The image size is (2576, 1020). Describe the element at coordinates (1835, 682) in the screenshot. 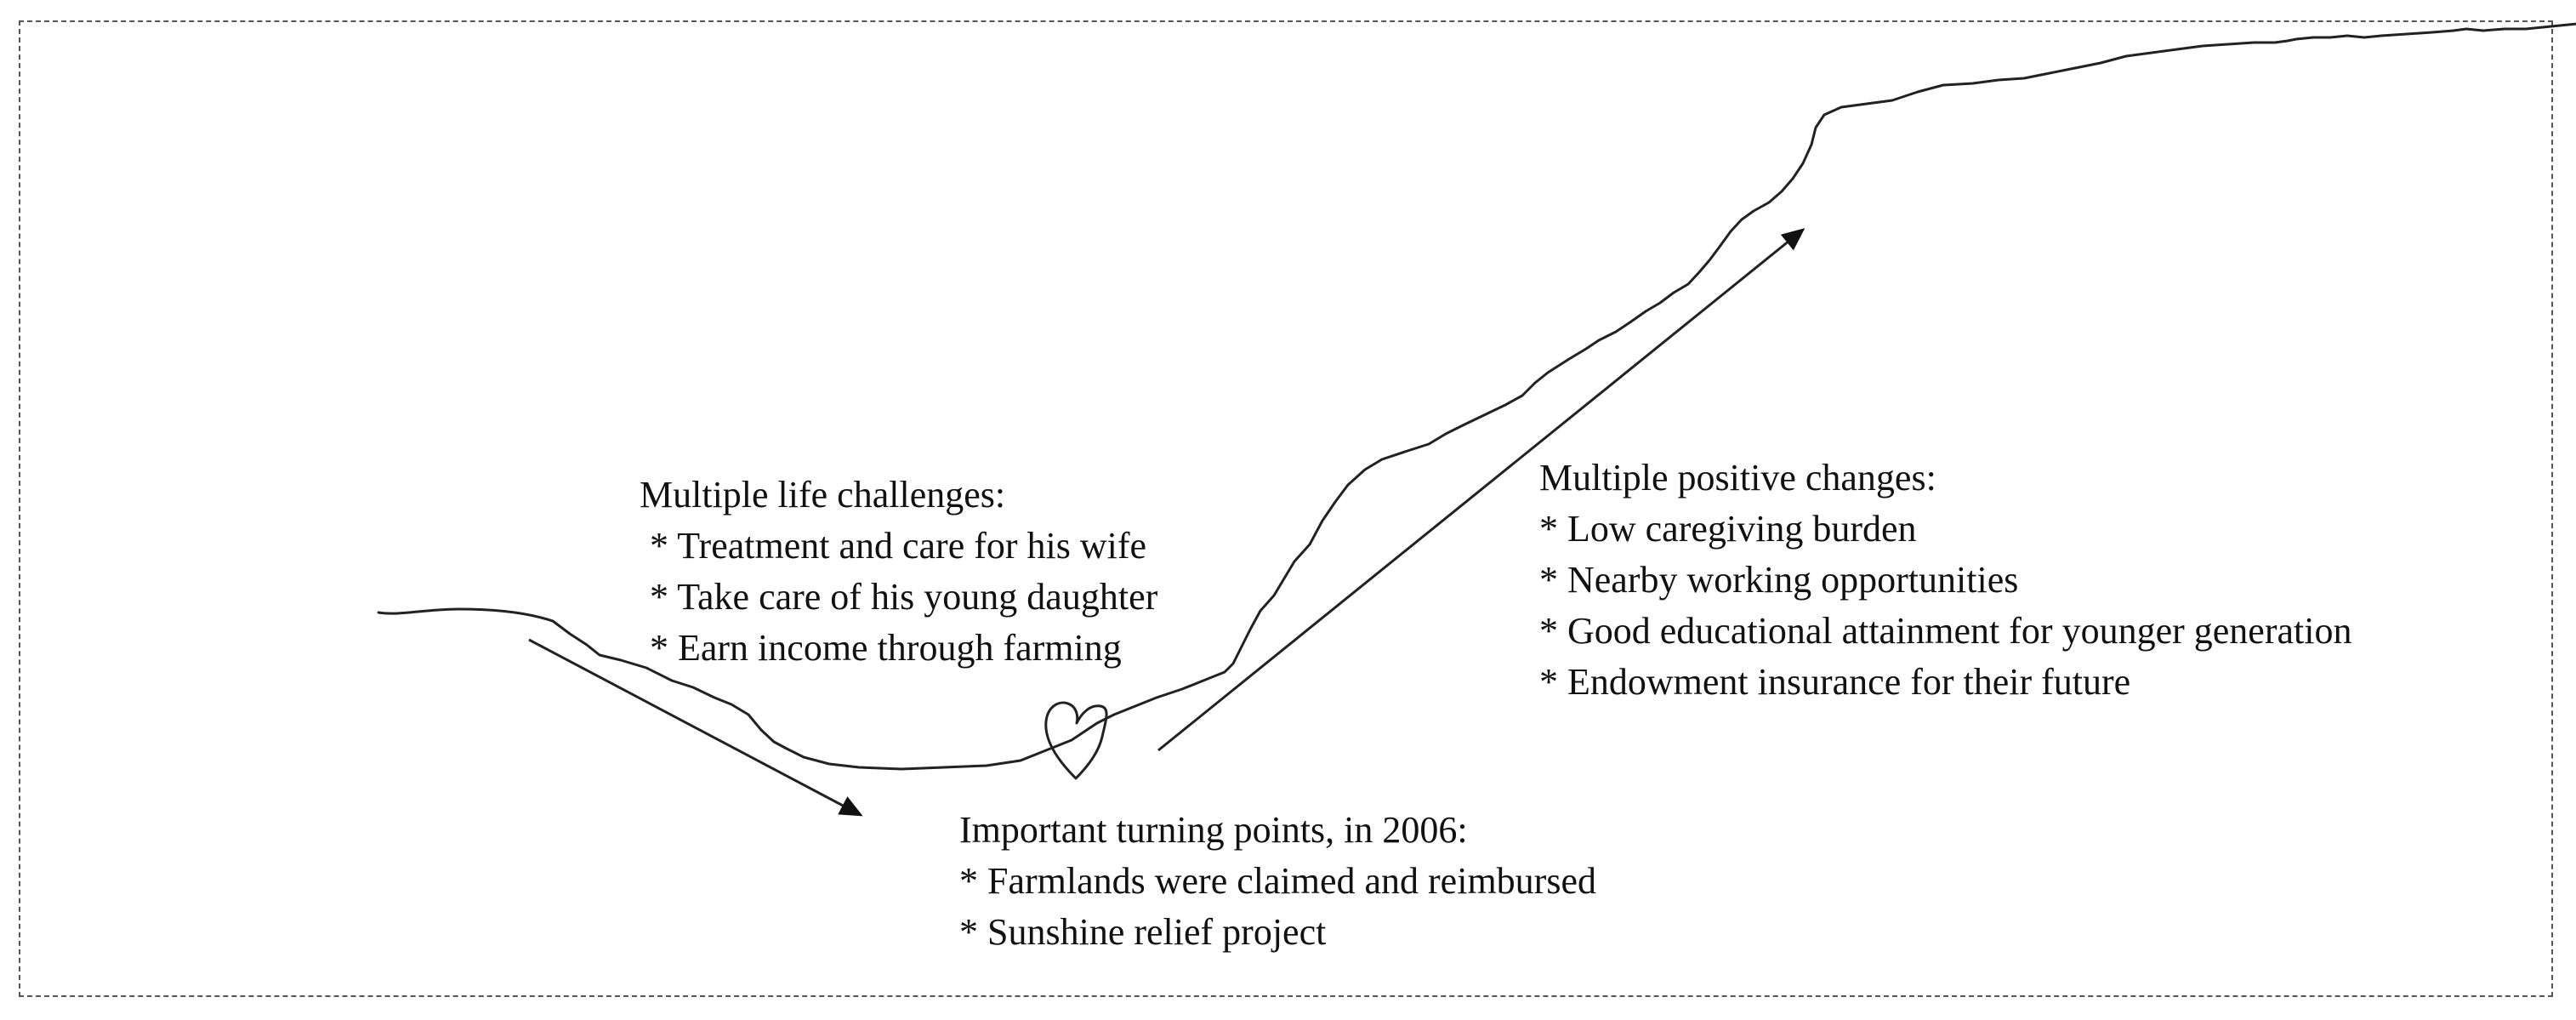

I see `positive-change-item: * Endowment insurance for their future` at that location.